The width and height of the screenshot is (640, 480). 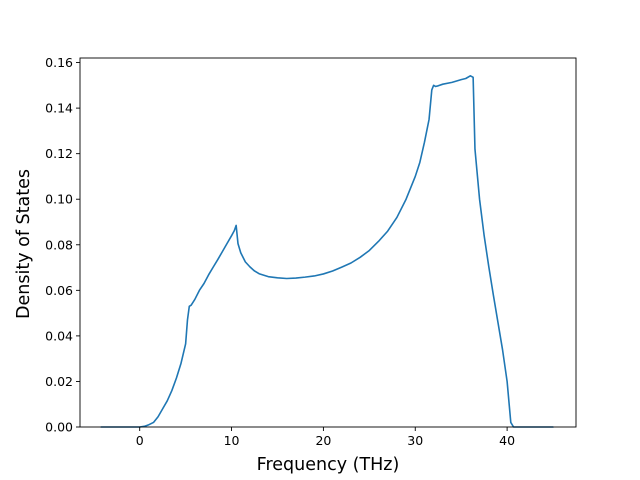 What do you see at coordinates (507, 440) in the screenshot?
I see `x-tick-label: 40` at bounding box center [507, 440].